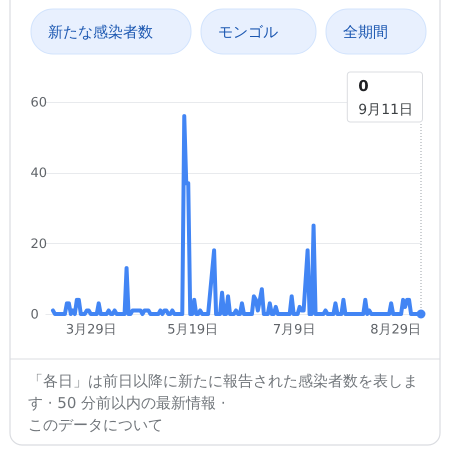 The height and width of the screenshot is (449, 450). I want to click on text: モンゴル, so click(248, 32).